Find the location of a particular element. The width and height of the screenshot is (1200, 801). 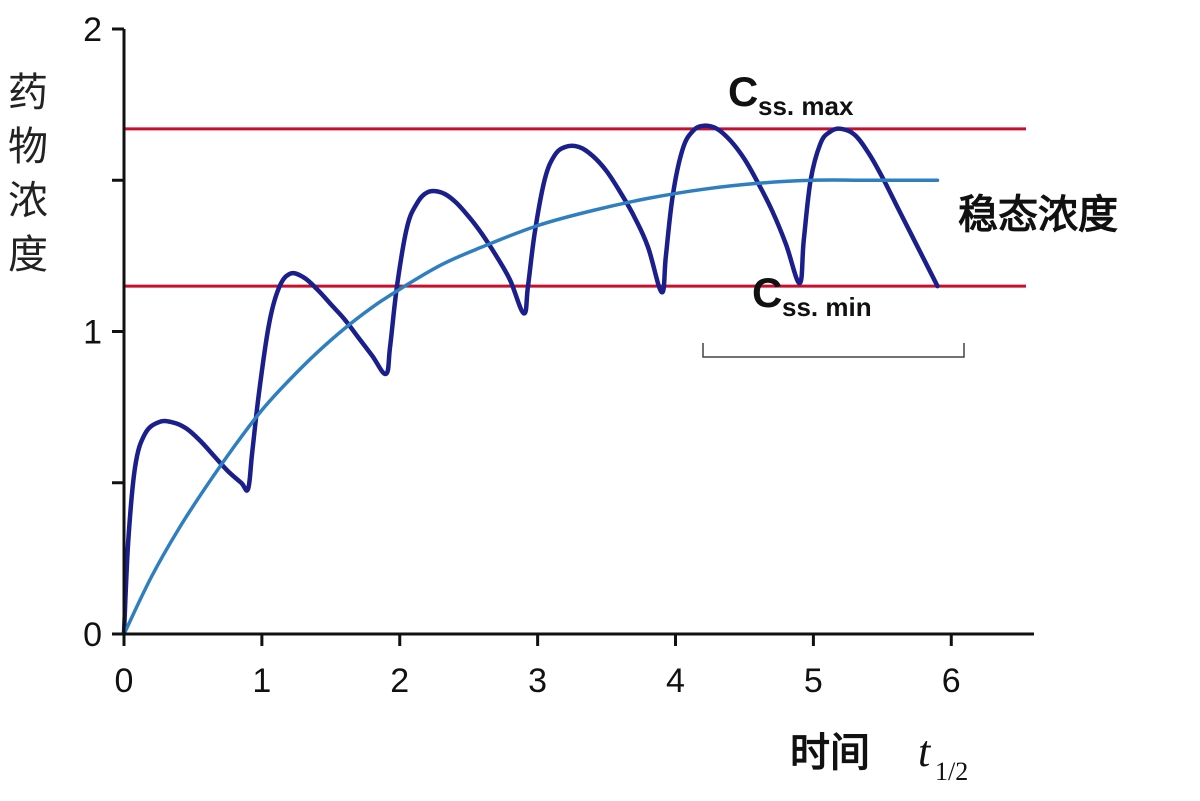

x-tick-label-3: 3 is located at coordinates (537, 681).